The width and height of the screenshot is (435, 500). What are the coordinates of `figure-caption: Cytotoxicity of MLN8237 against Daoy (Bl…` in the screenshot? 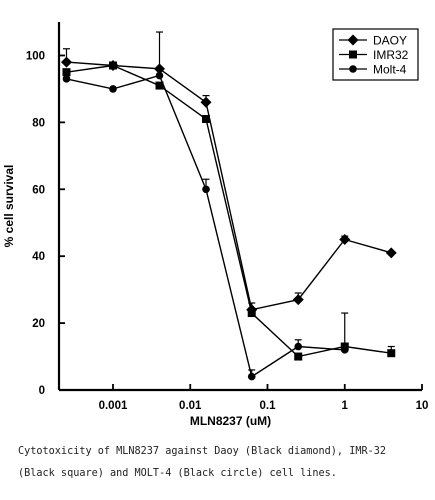 It's located at (220, 463).